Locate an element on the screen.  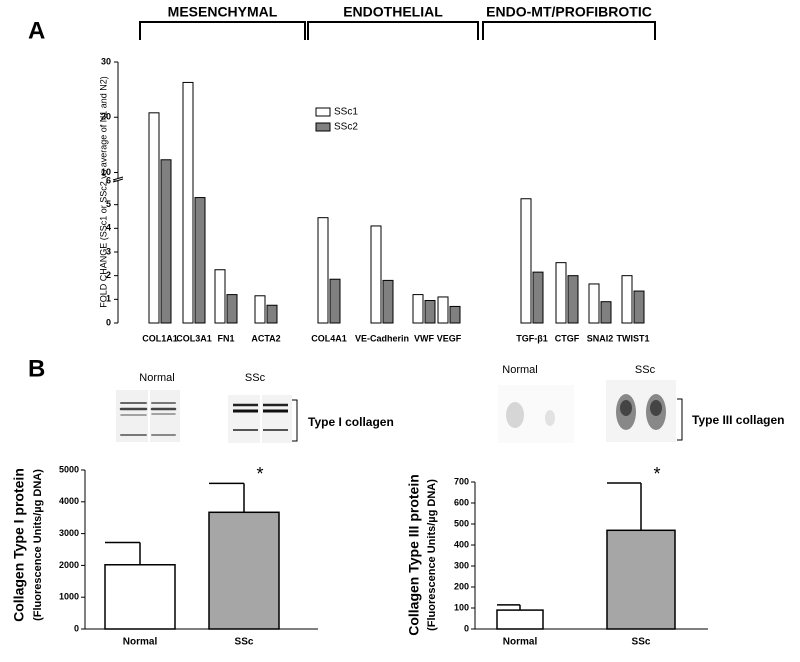
y-tick-label: 2 is located at coordinates (108, 275).